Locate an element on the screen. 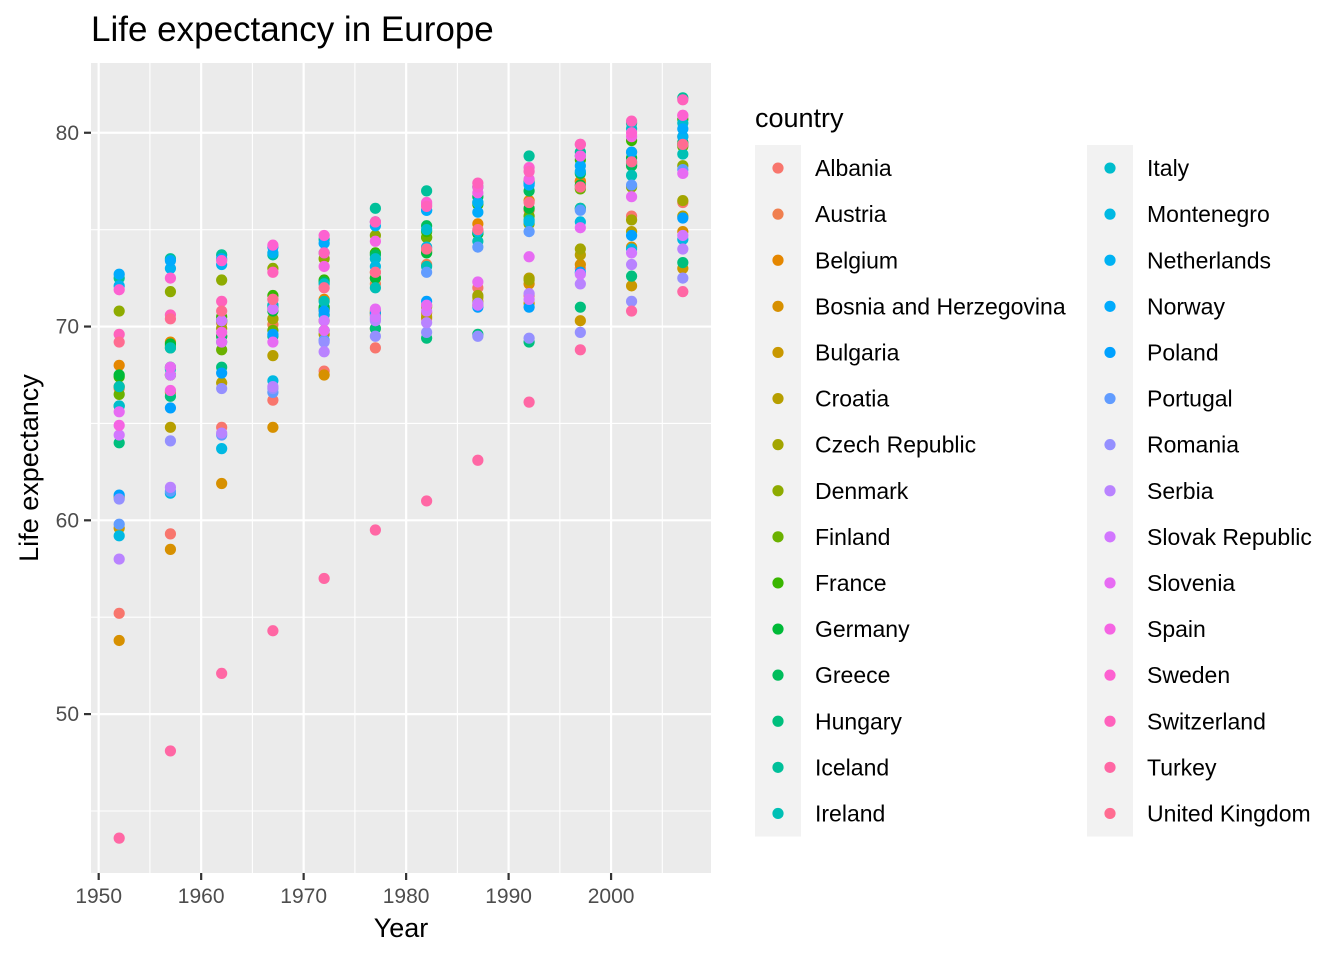 The width and height of the screenshot is (1344, 960). y-axis: 50 60 70 80 is located at coordinates (73, 424).